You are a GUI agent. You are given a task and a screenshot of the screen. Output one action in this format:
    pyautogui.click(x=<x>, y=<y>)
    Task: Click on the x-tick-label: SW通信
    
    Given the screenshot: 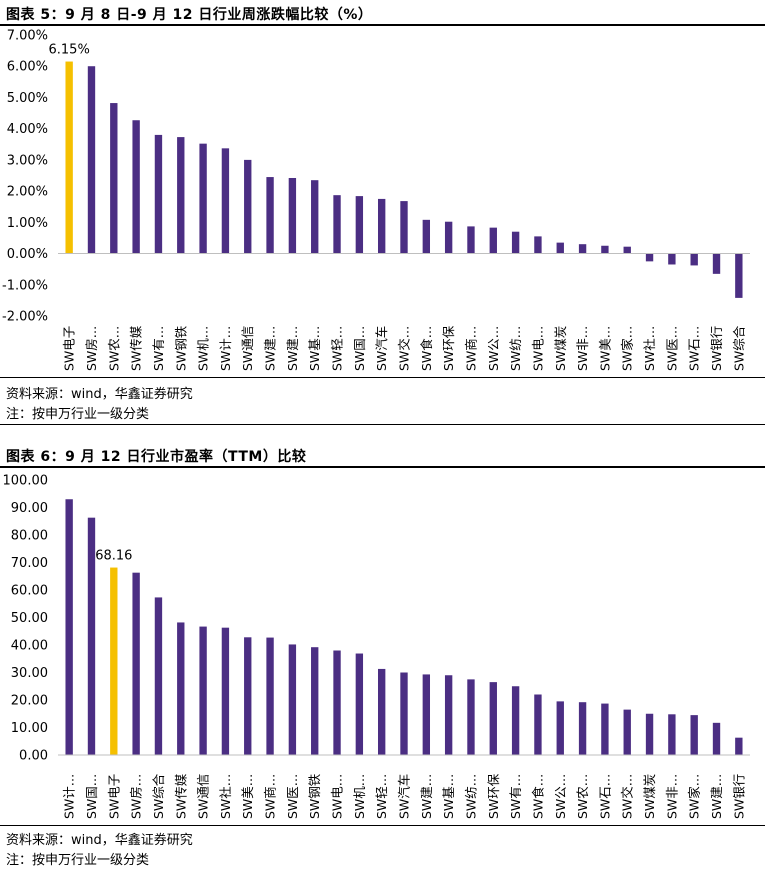 What is the action you would take?
    pyautogui.click(x=247, y=348)
    